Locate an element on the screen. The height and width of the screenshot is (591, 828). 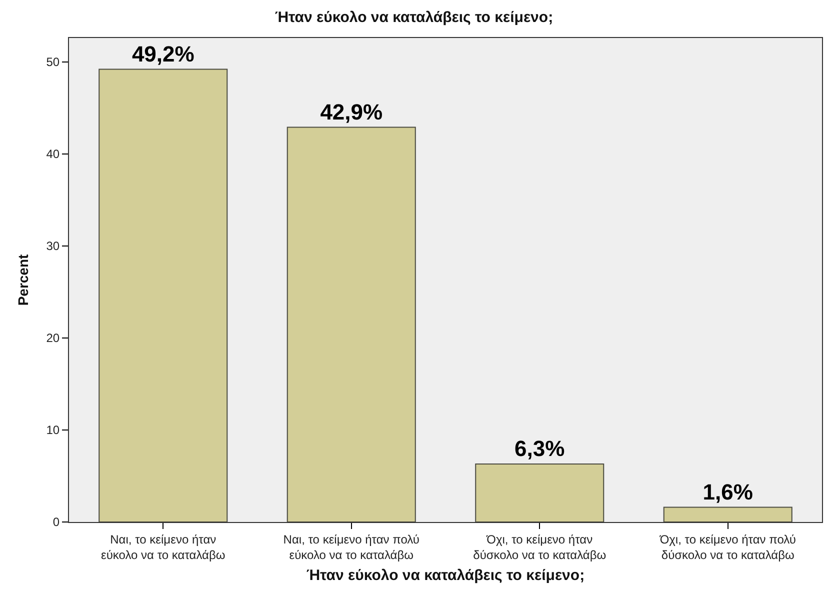
data-label: 1,6% is located at coordinates (727, 491).